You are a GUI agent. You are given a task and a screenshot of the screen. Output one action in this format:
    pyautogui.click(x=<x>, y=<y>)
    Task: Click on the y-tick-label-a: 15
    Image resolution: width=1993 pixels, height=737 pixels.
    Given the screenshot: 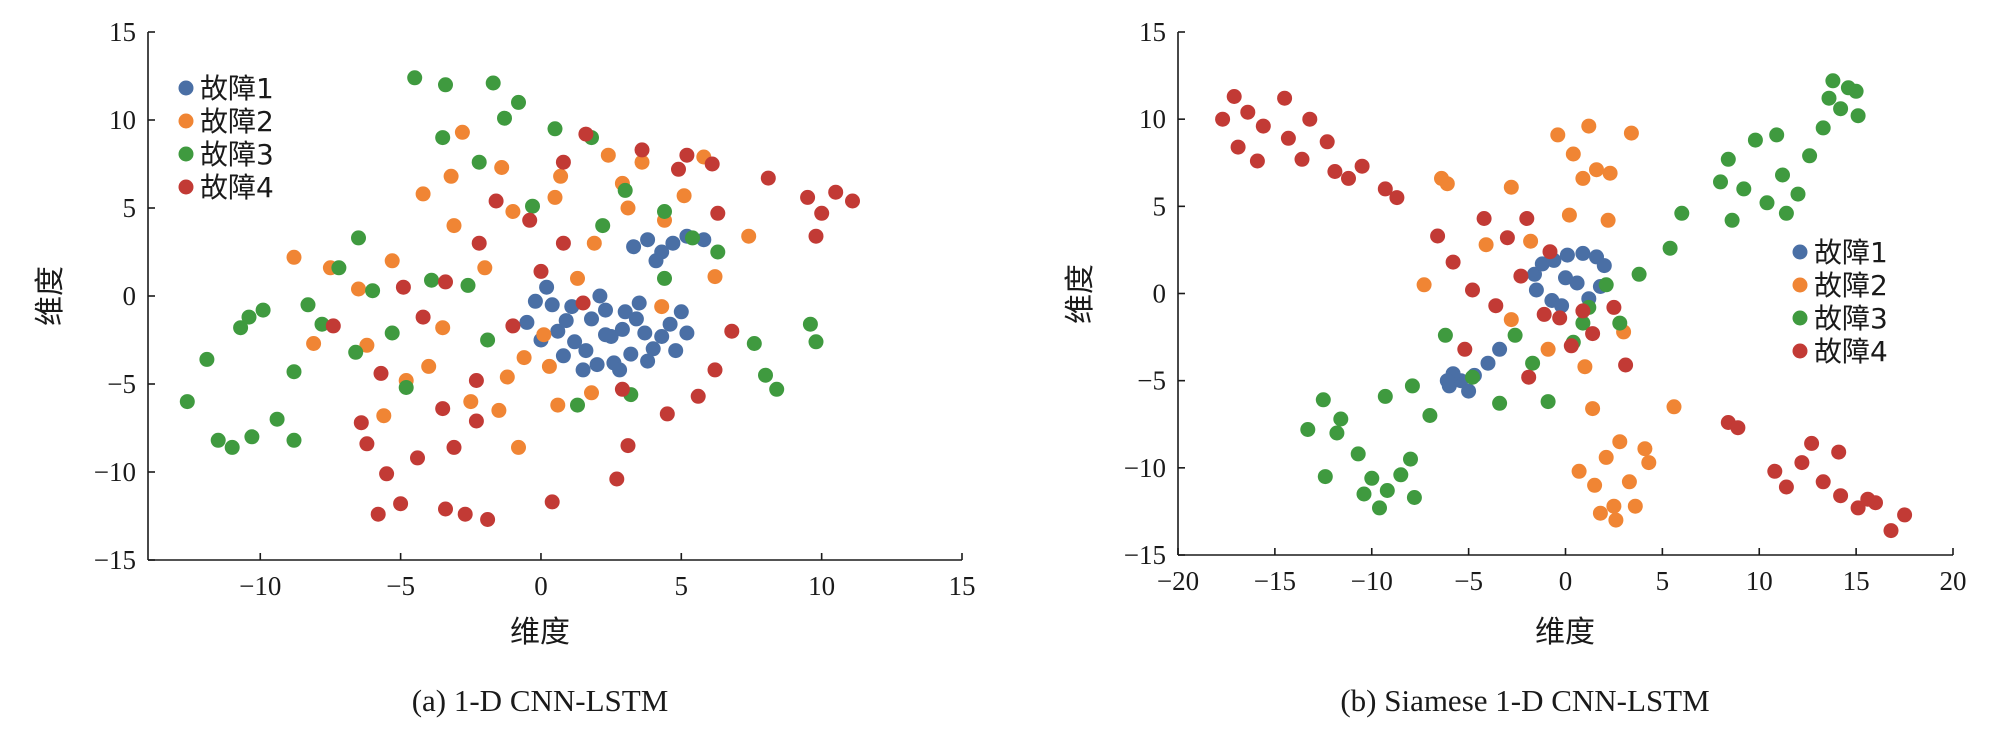 What is the action you would take?
    pyautogui.click(x=122, y=32)
    